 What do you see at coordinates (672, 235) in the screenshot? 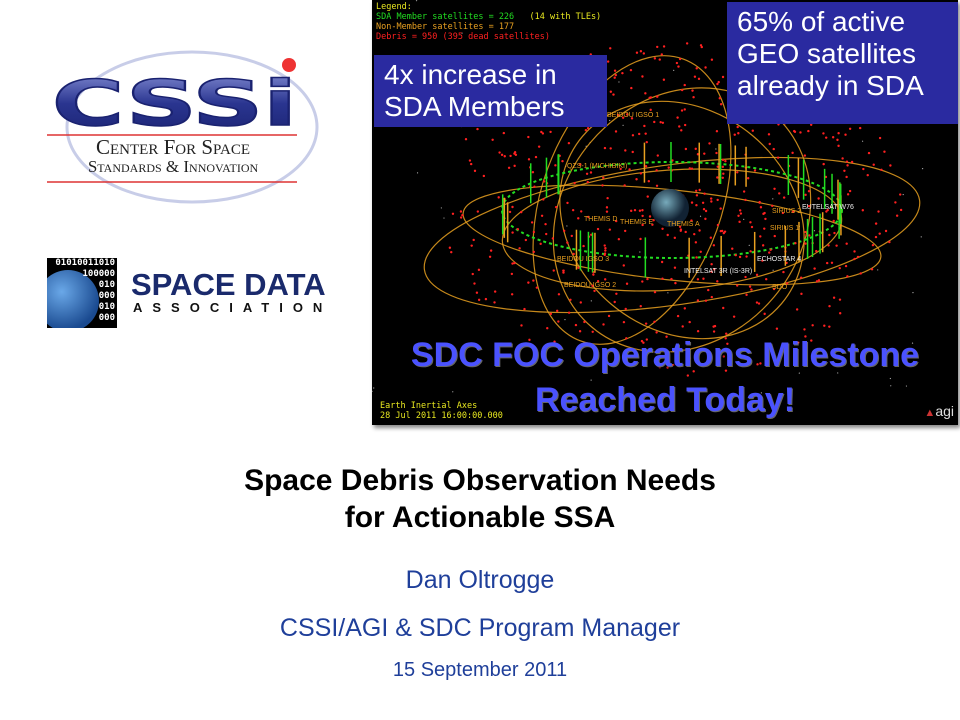
I see `orbit-path` at bounding box center [672, 235].